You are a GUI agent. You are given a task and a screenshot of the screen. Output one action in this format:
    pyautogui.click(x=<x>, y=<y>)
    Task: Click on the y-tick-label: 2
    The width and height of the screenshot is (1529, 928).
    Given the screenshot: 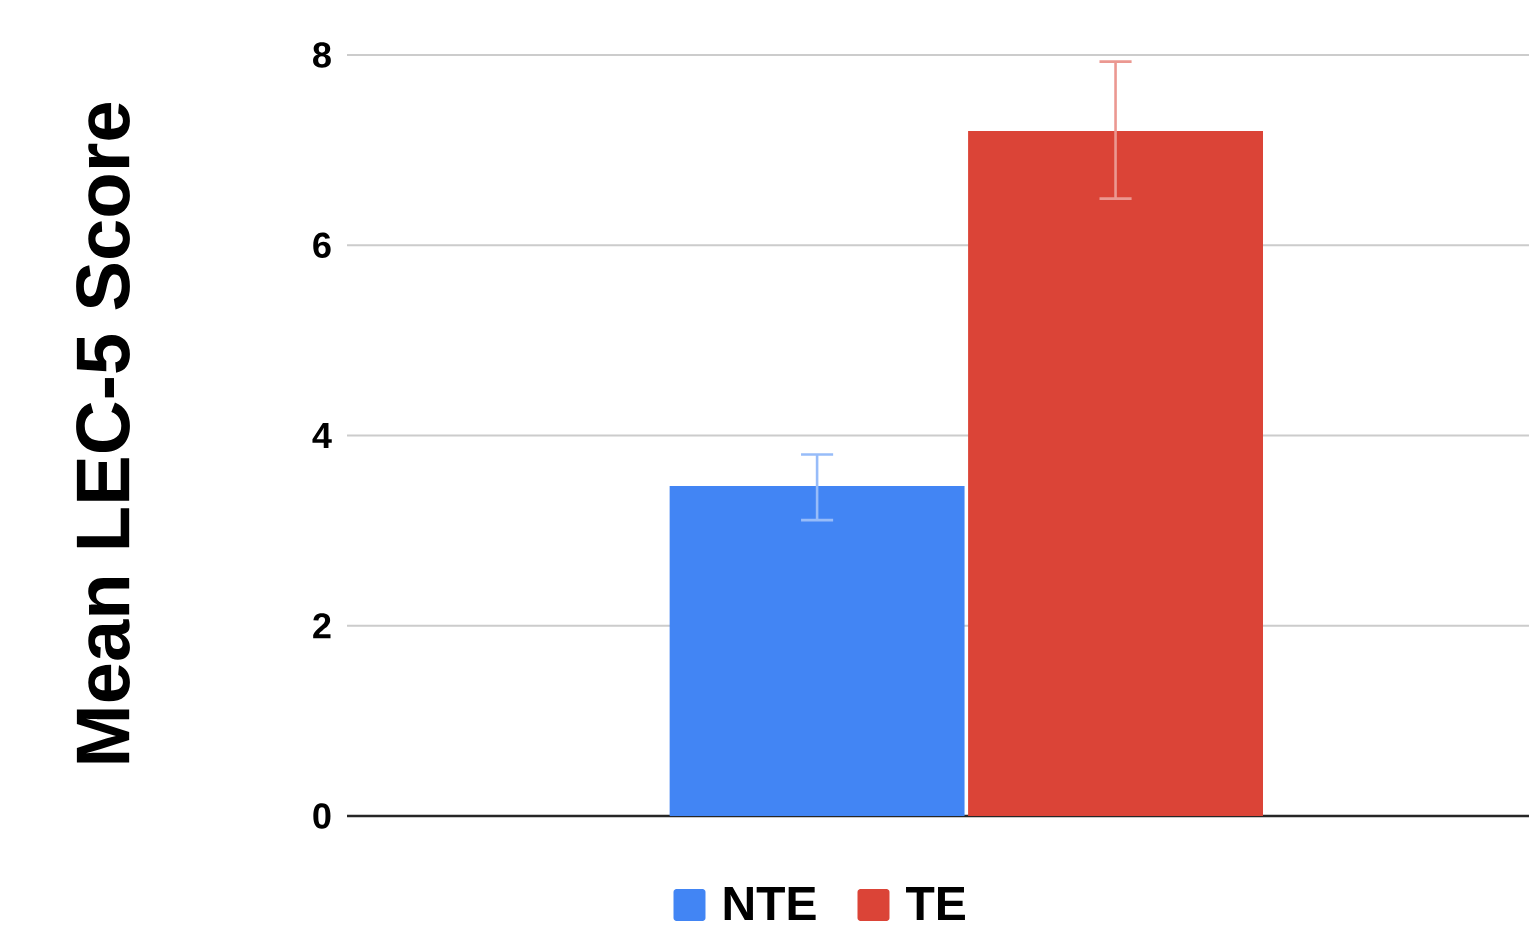 What is the action you would take?
    pyautogui.click(x=322, y=626)
    